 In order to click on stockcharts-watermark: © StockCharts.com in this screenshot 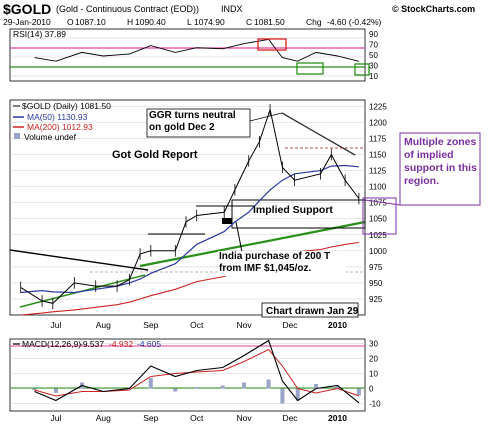, I will do `click(434, 9)`.